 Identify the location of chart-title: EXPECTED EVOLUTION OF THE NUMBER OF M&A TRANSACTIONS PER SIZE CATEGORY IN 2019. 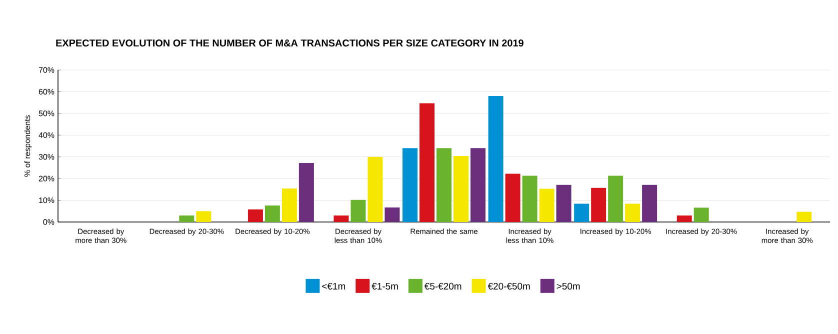
(290, 43).